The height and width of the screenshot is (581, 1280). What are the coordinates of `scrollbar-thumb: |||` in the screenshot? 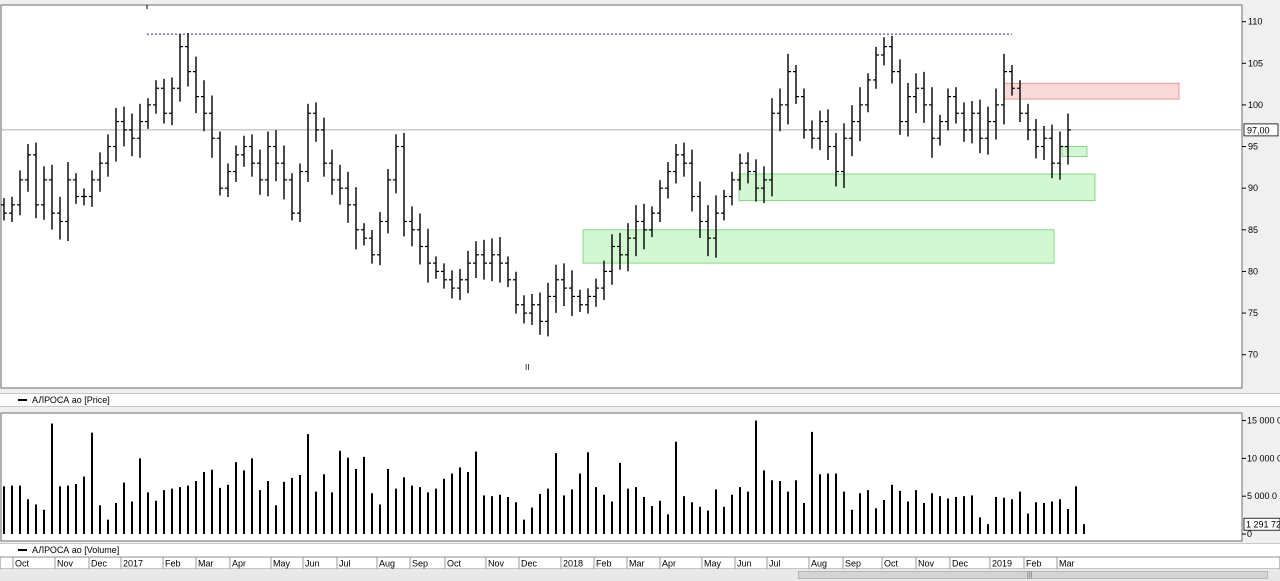 It's located at (1033, 575).